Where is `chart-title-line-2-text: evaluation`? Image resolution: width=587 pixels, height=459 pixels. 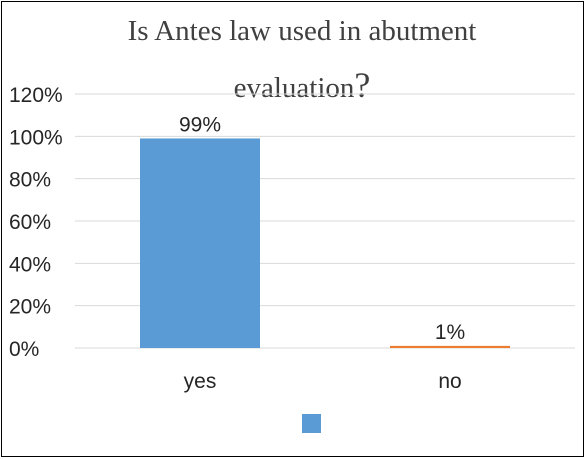 chart-title-line-2-text: evaluation is located at coordinates (294, 88).